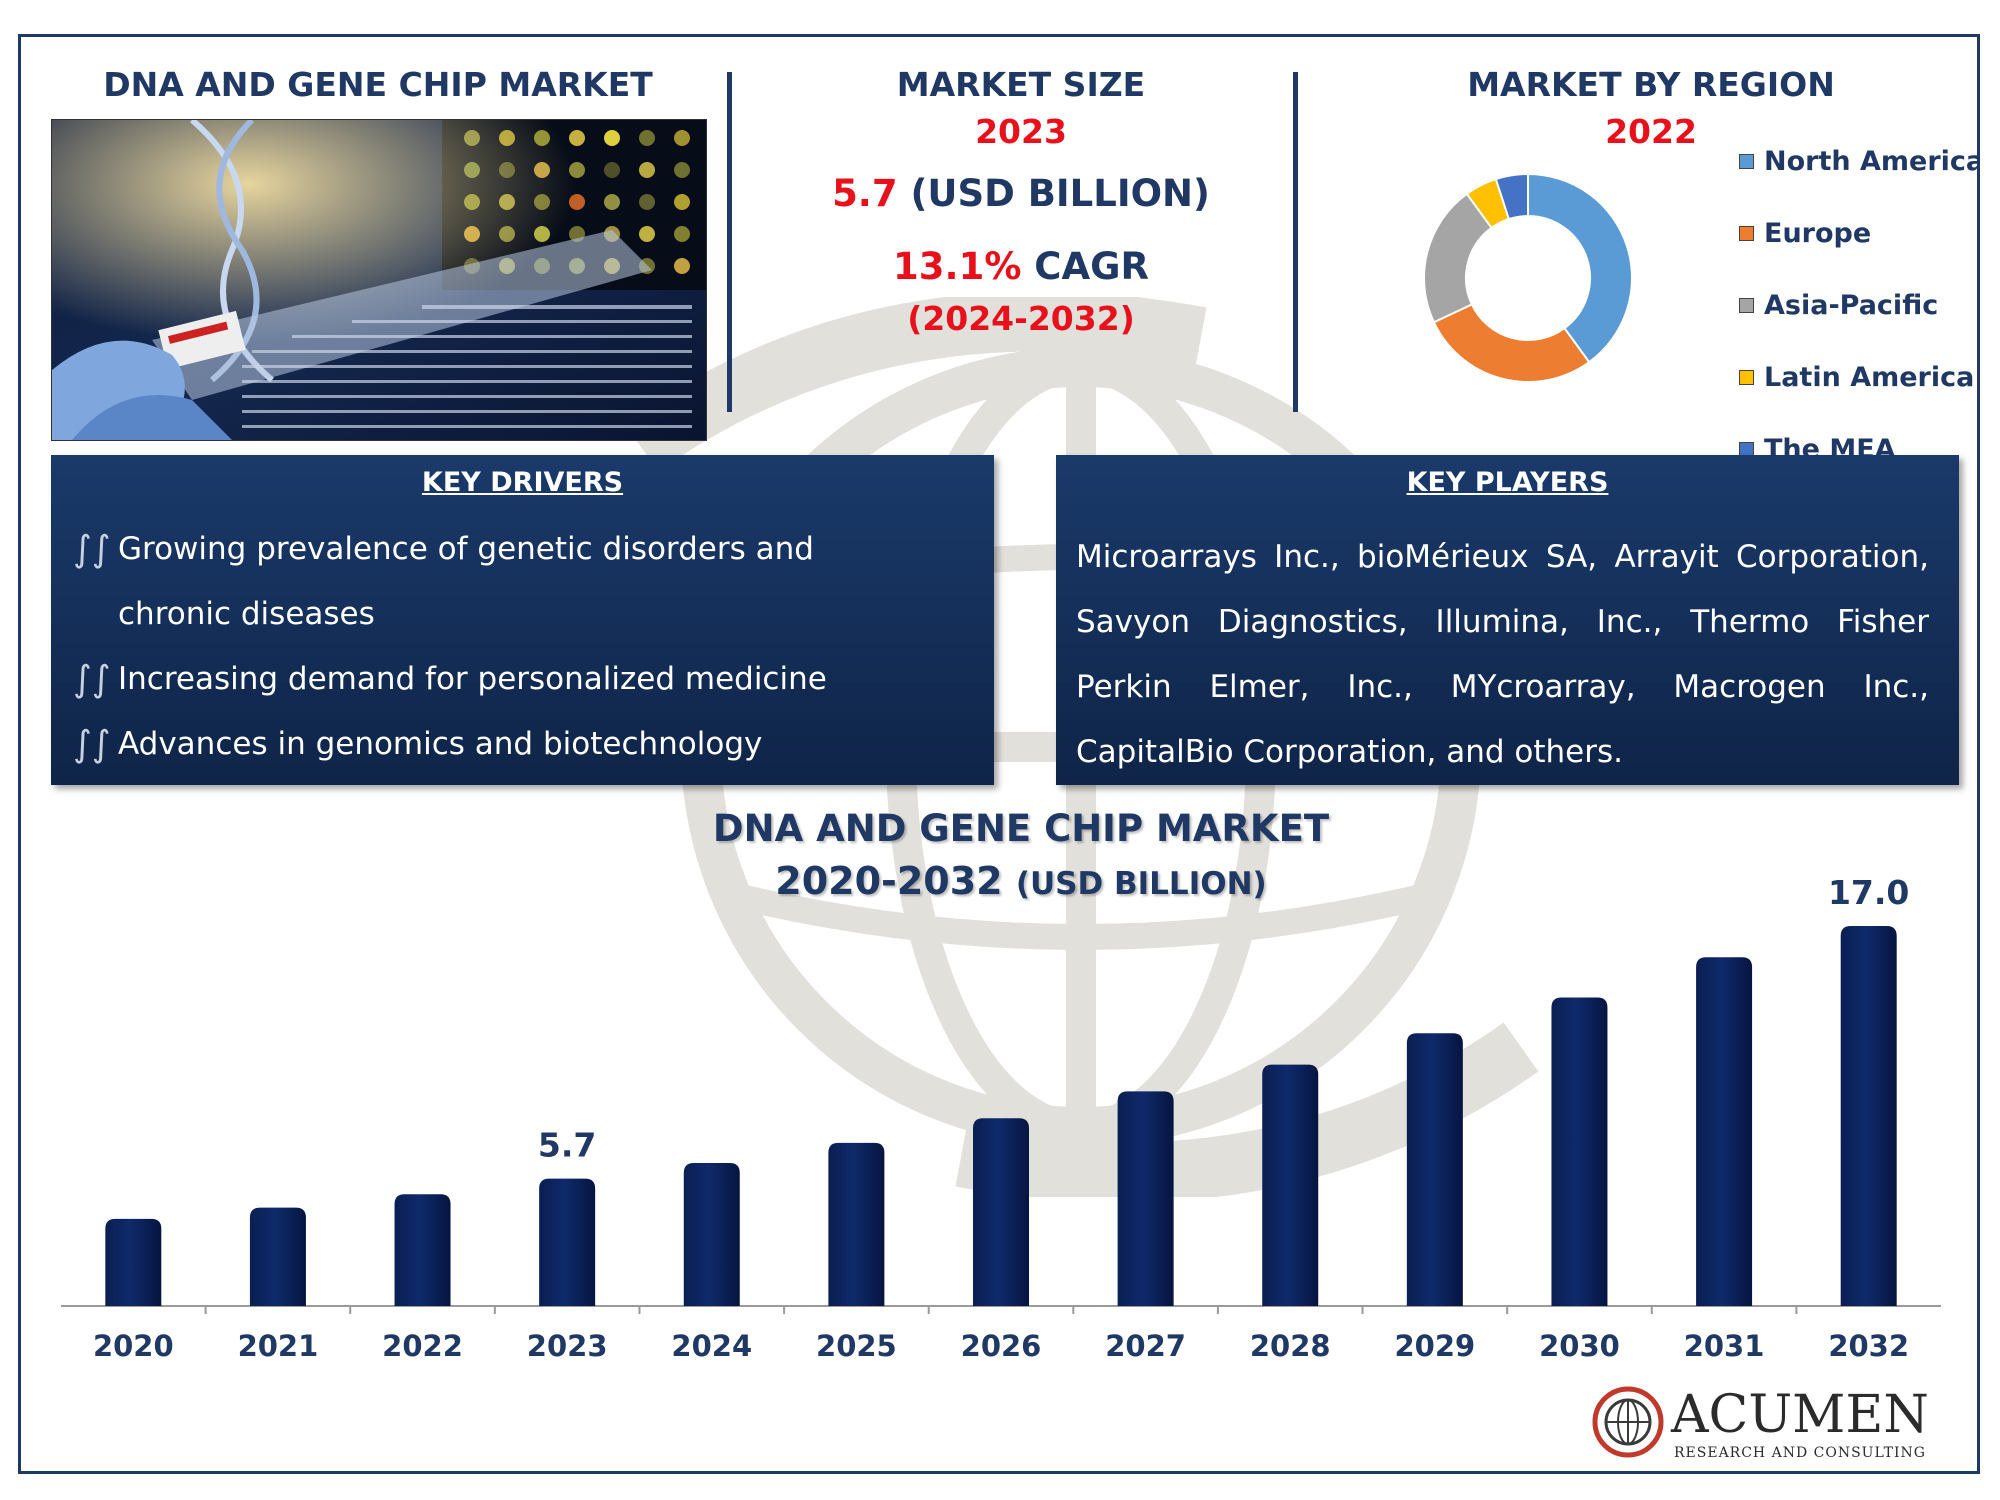  What do you see at coordinates (278, 1346) in the screenshot?
I see `x-tick-label: 2021` at bounding box center [278, 1346].